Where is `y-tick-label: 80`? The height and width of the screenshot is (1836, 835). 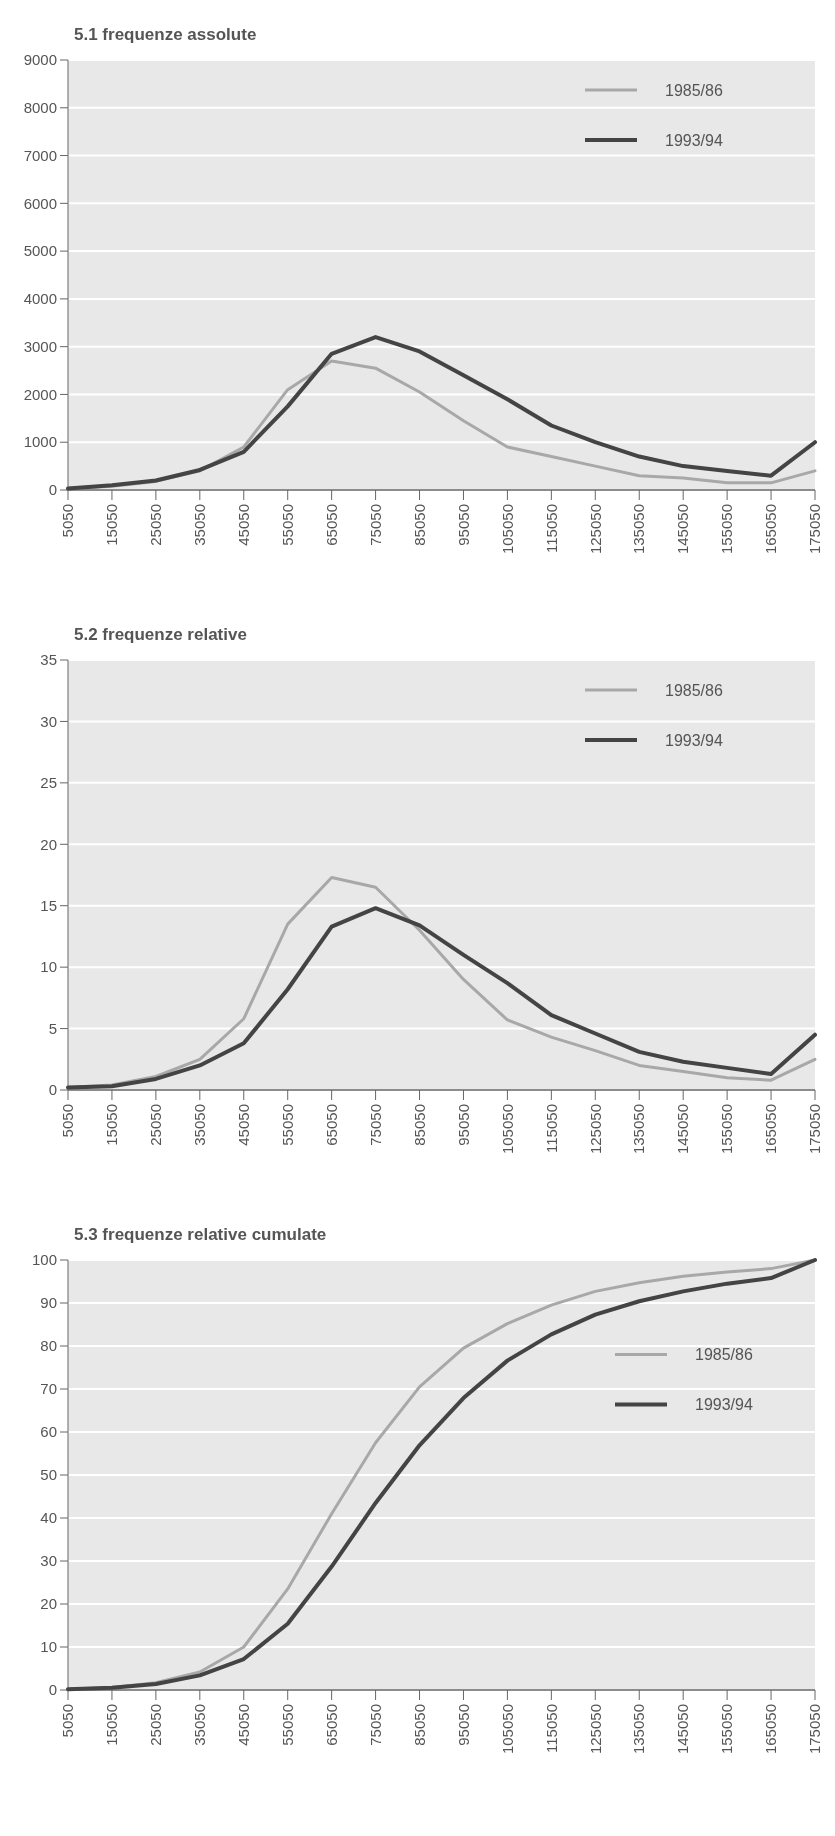 y-tick-label: 80 is located at coordinates (48, 1346).